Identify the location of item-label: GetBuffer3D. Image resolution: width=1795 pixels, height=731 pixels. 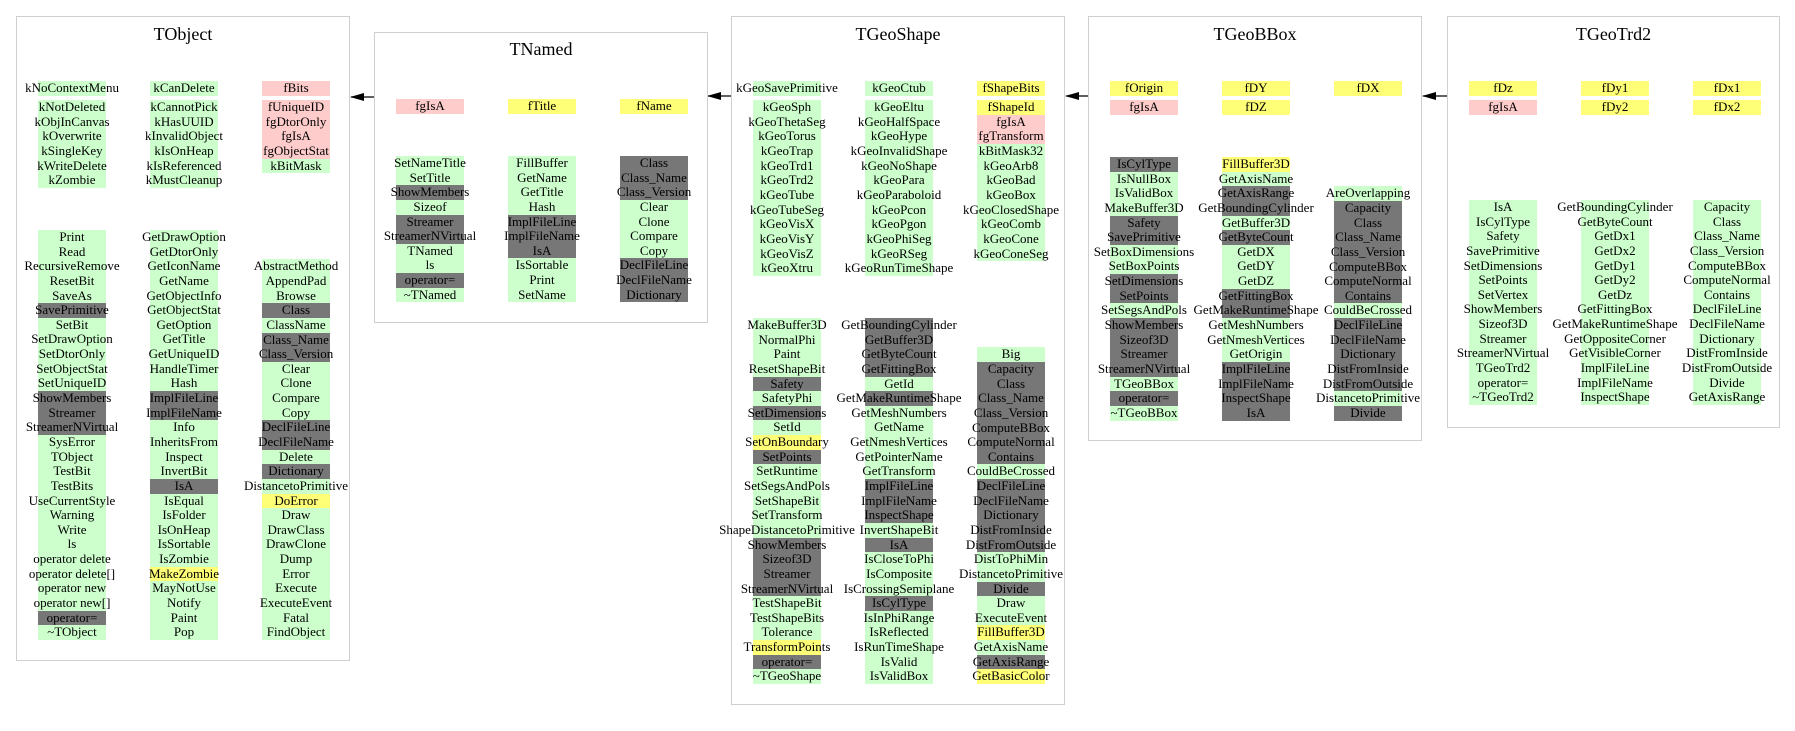
(899, 339).